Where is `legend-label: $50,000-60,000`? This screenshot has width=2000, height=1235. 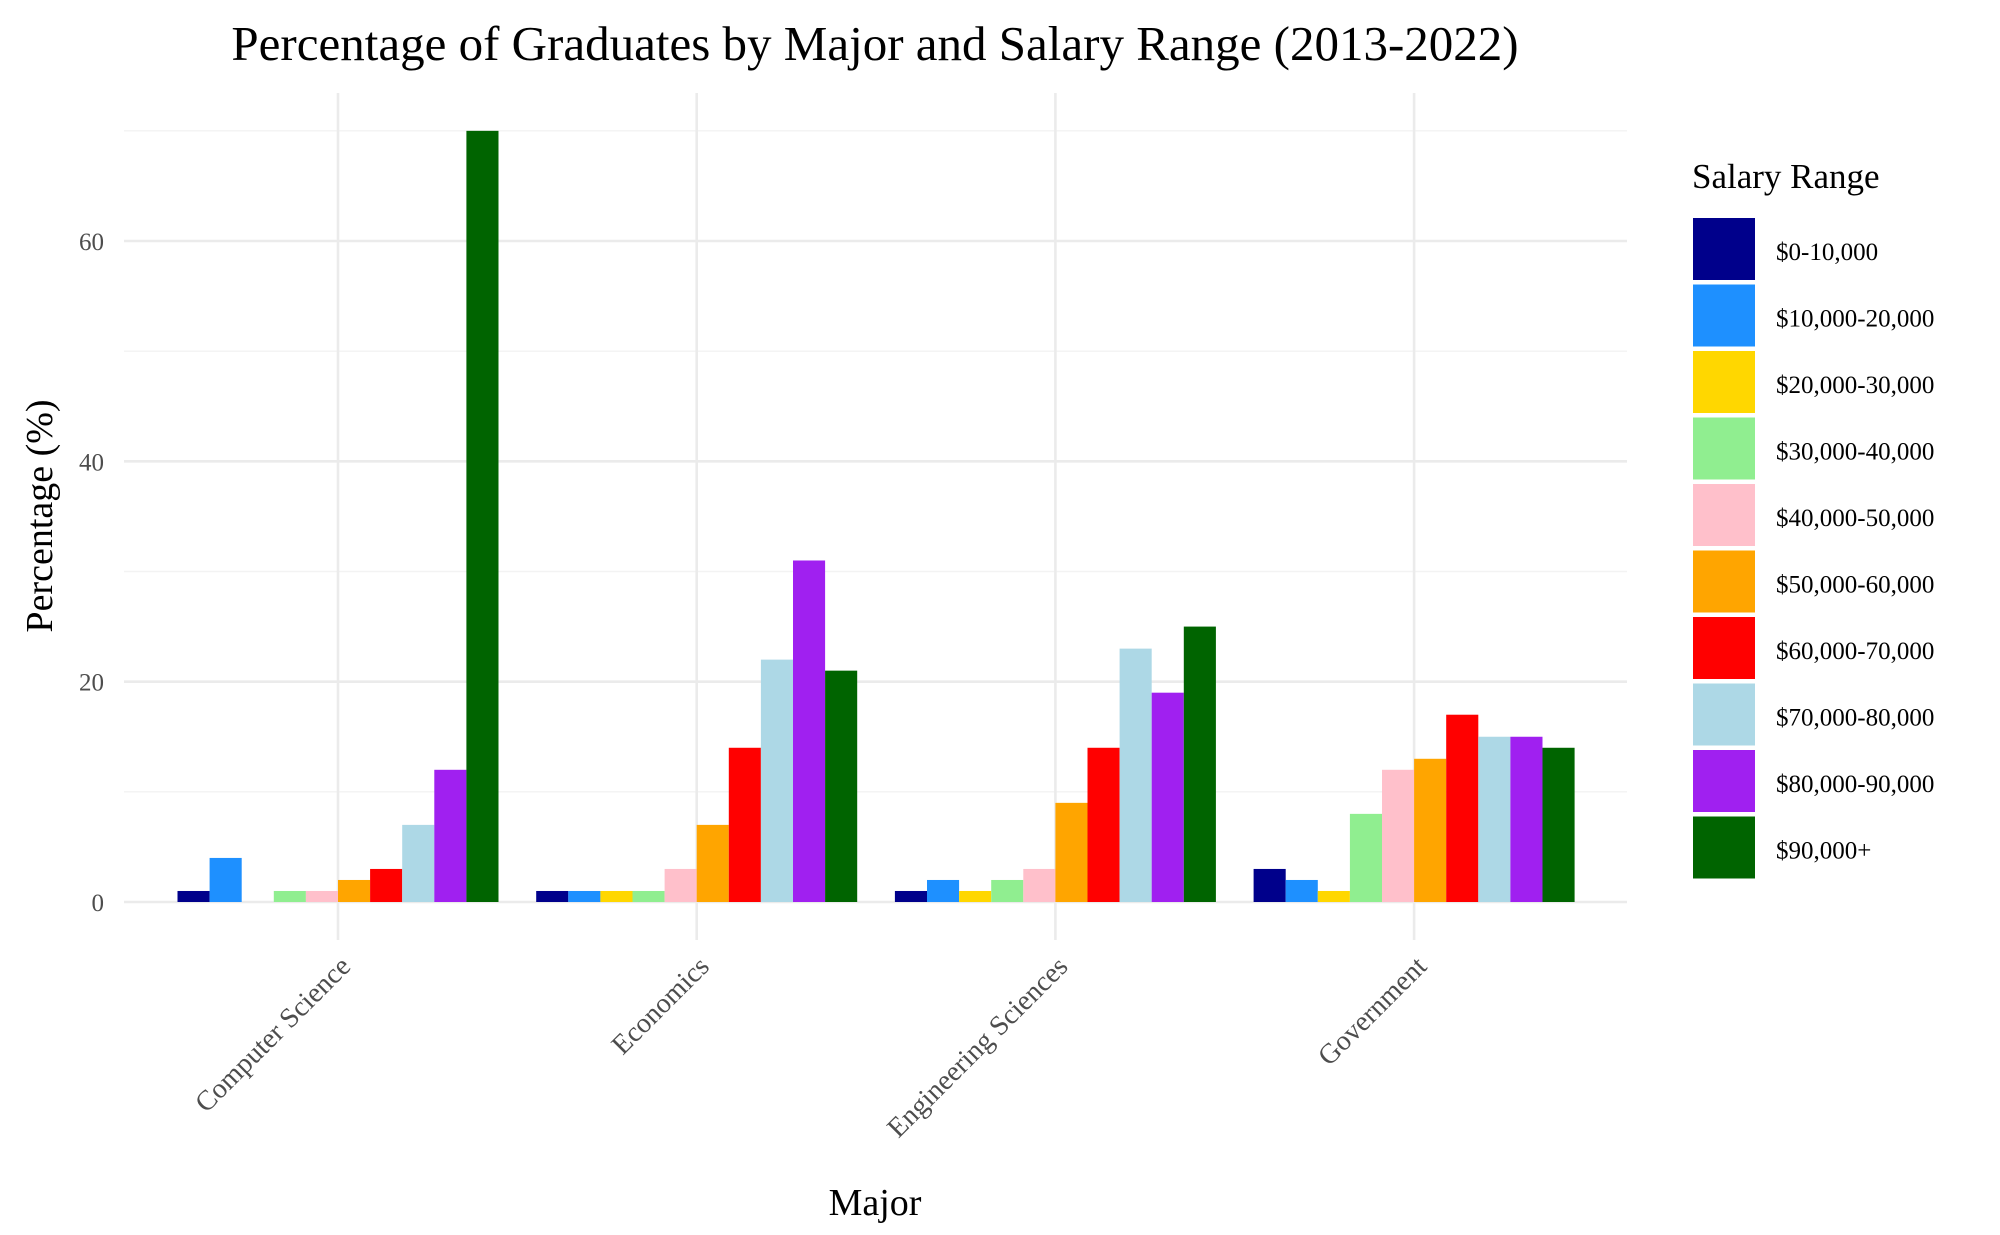 legend-label: $50,000-60,000 is located at coordinates (1855, 585).